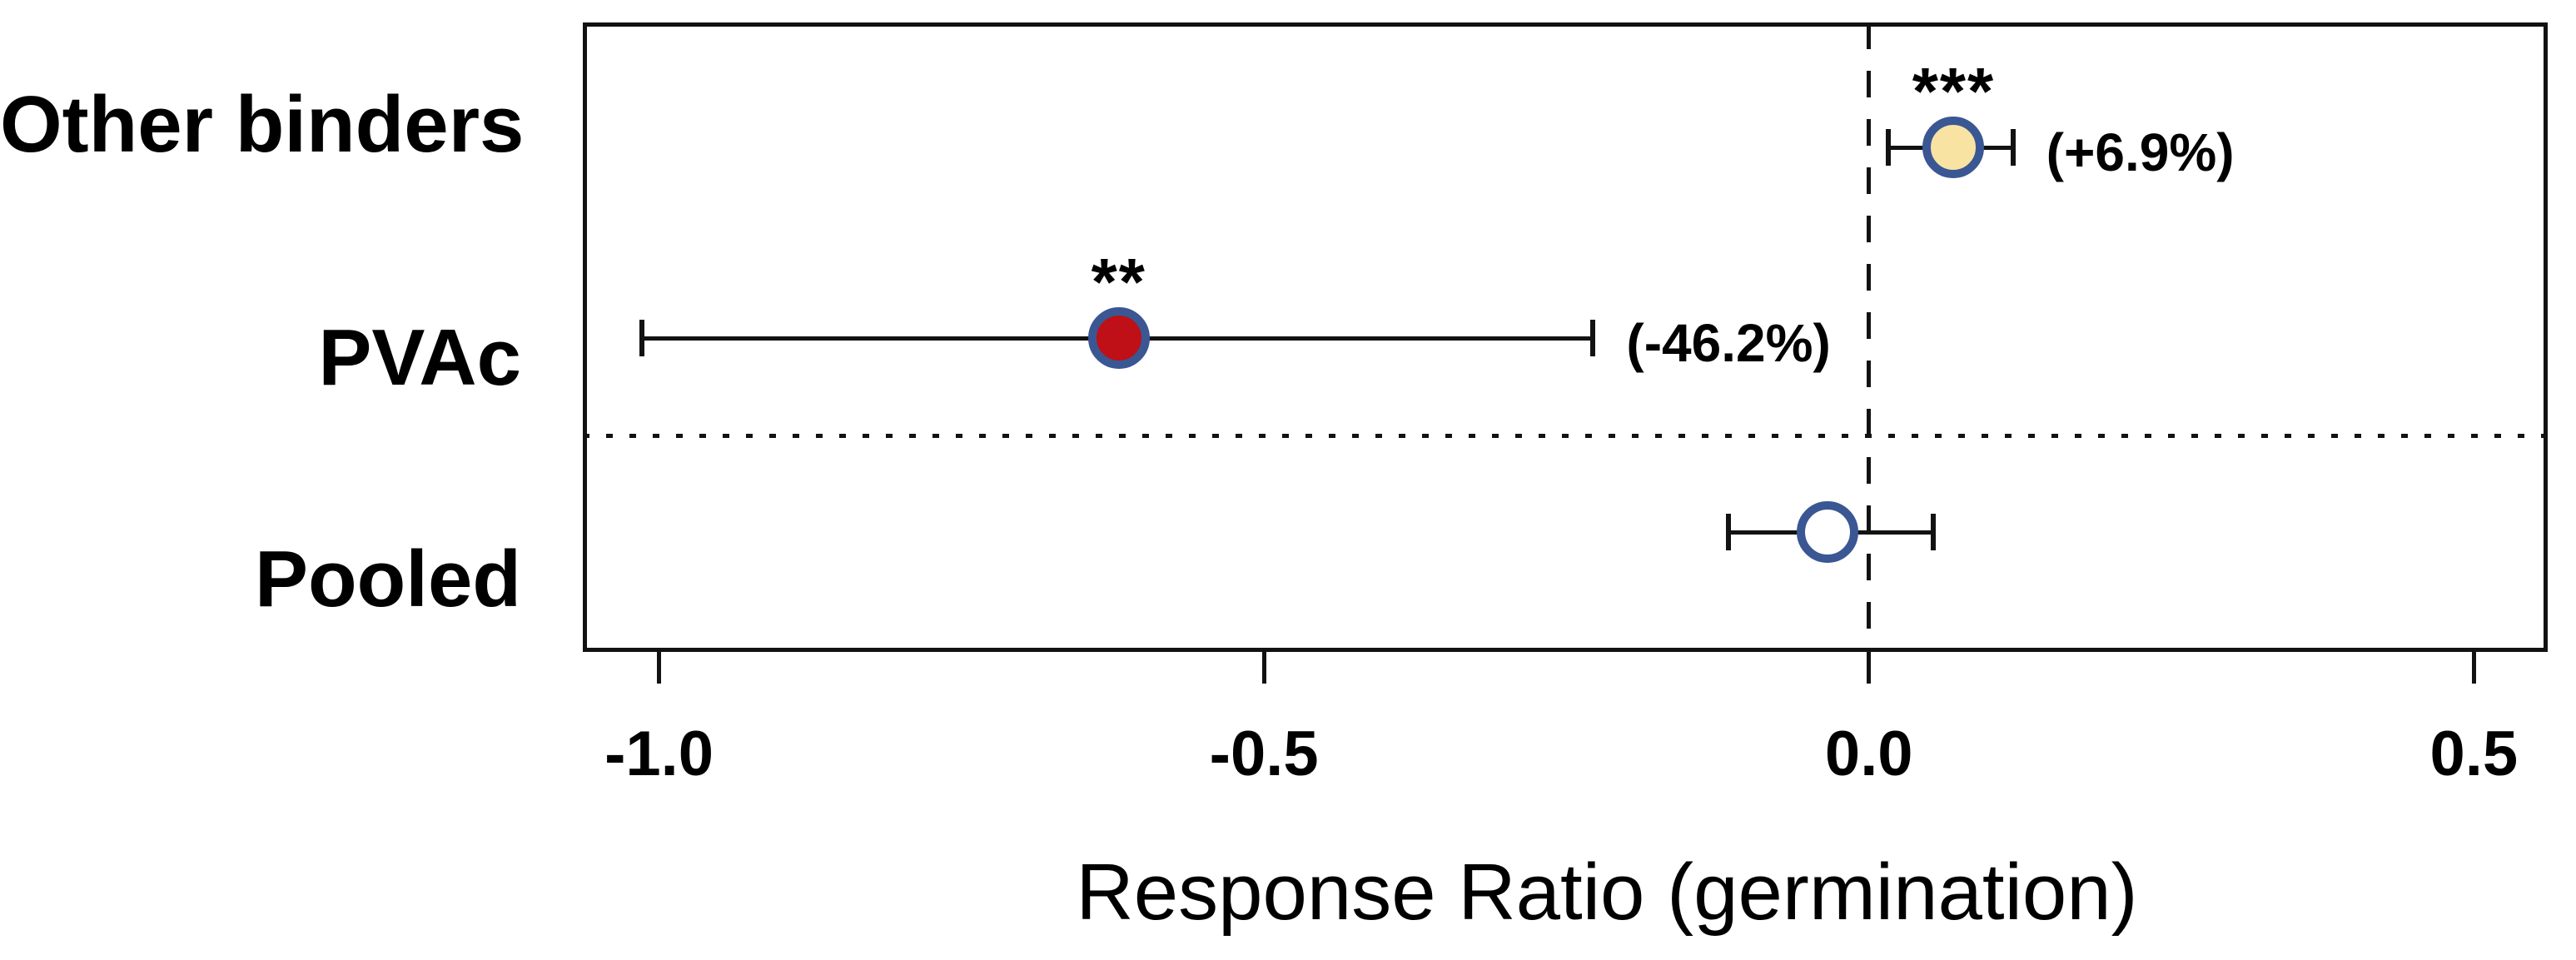 The image size is (2576, 960). I want to click on category-label: PVAc, so click(419, 357).